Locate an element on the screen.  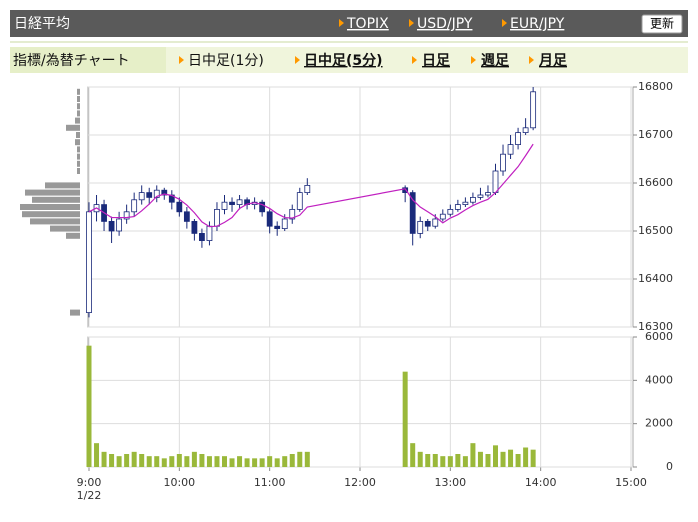
x-tick-label: 12:00 is located at coordinates (360, 482).